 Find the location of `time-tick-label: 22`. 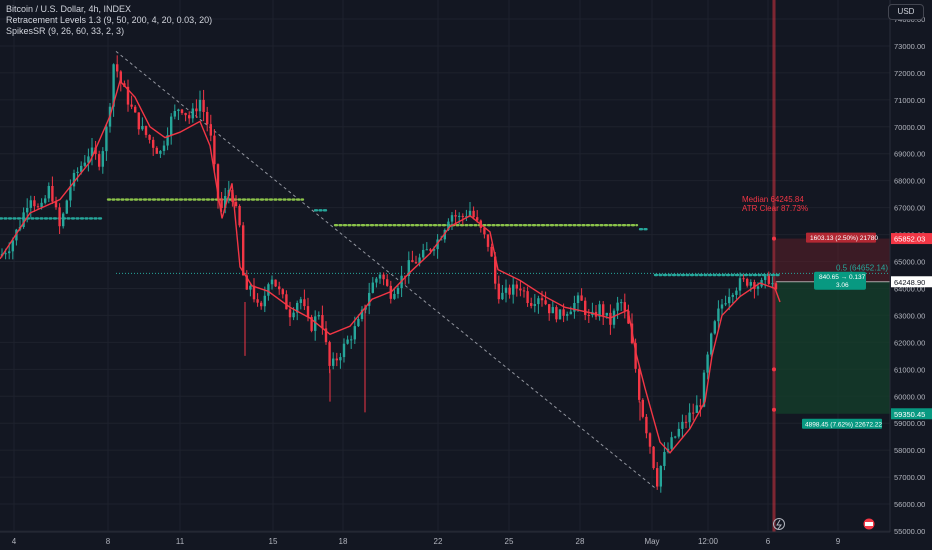

time-tick-label: 22 is located at coordinates (438, 541).